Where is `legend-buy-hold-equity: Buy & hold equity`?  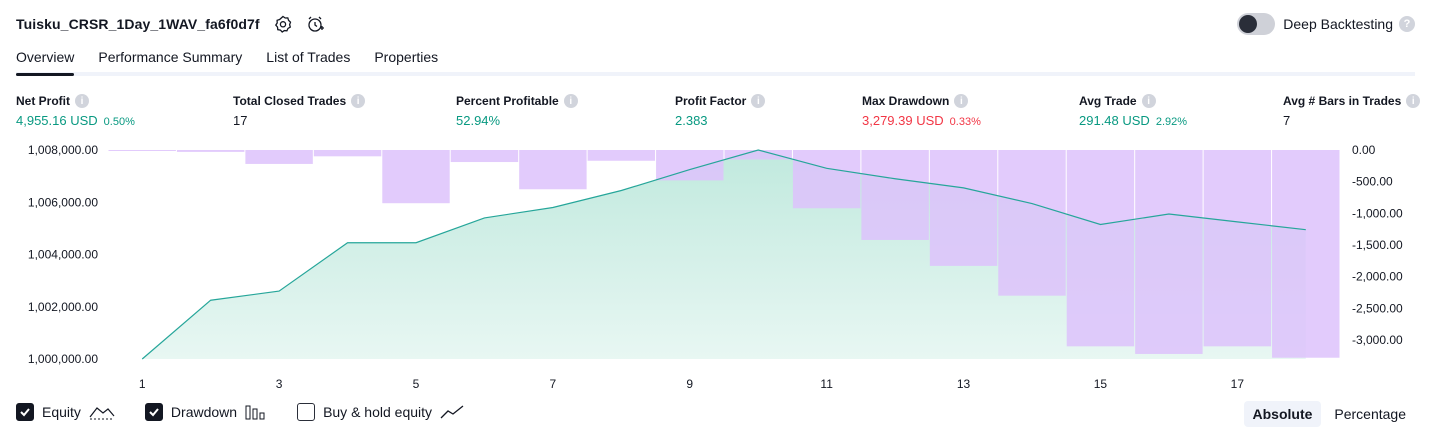 legend-buy-hold-equity: Buy & hold equity is located at coordinates (380, 412).